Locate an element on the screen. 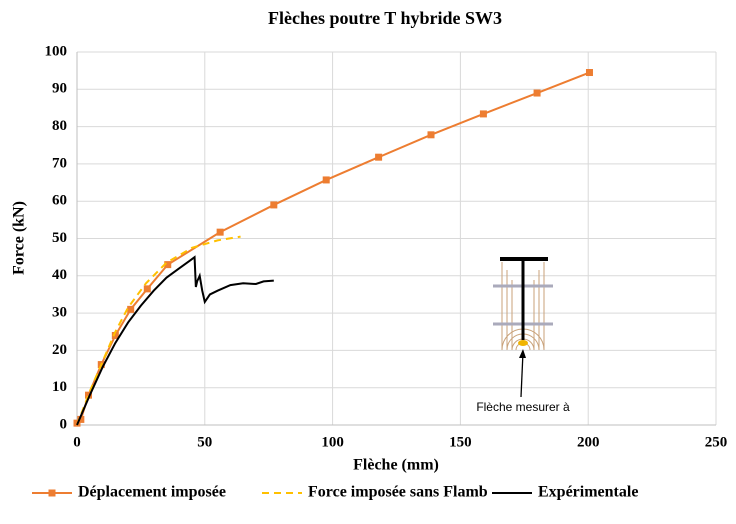  legend-label: Expérimentale is located at coordinates (588, 492).